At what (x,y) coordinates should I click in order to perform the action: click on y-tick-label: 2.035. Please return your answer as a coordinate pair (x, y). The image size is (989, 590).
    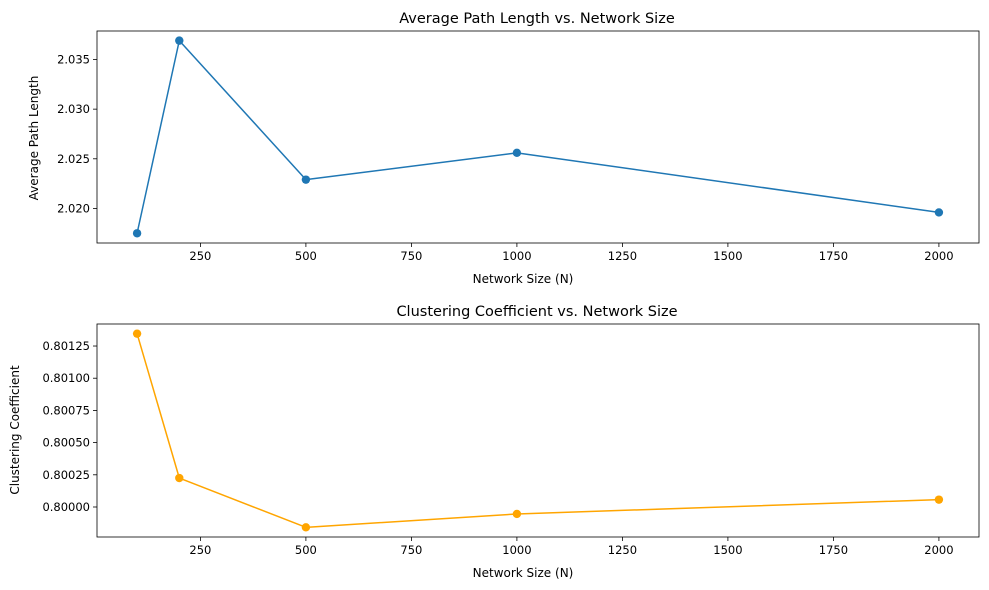
    Looking at the image, I should click on (73, 59).